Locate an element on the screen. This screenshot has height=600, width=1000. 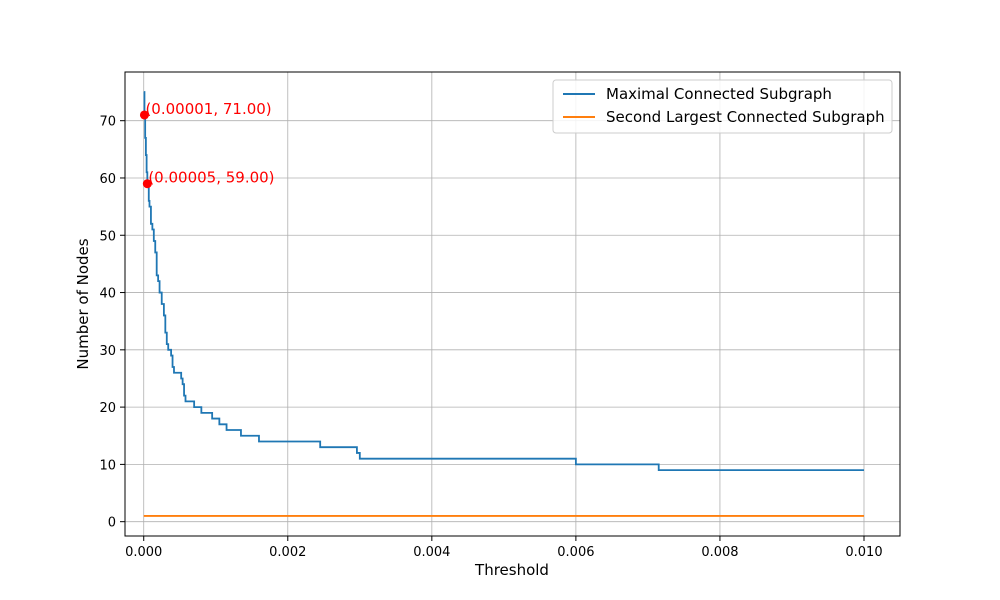
x-tick-label: 0.008 is located at coordinates (719, 552).